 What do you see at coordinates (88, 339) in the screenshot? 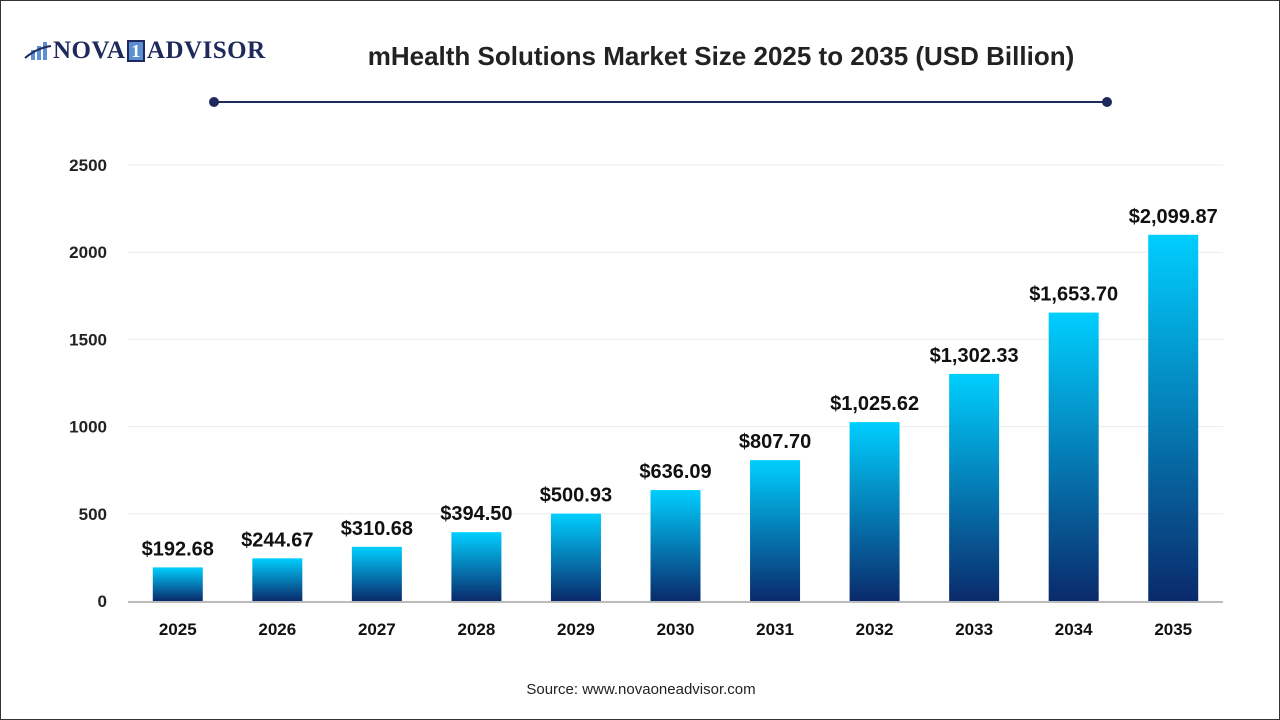
I see `y-tick-label: 1500` at bounding box center [88, 339].